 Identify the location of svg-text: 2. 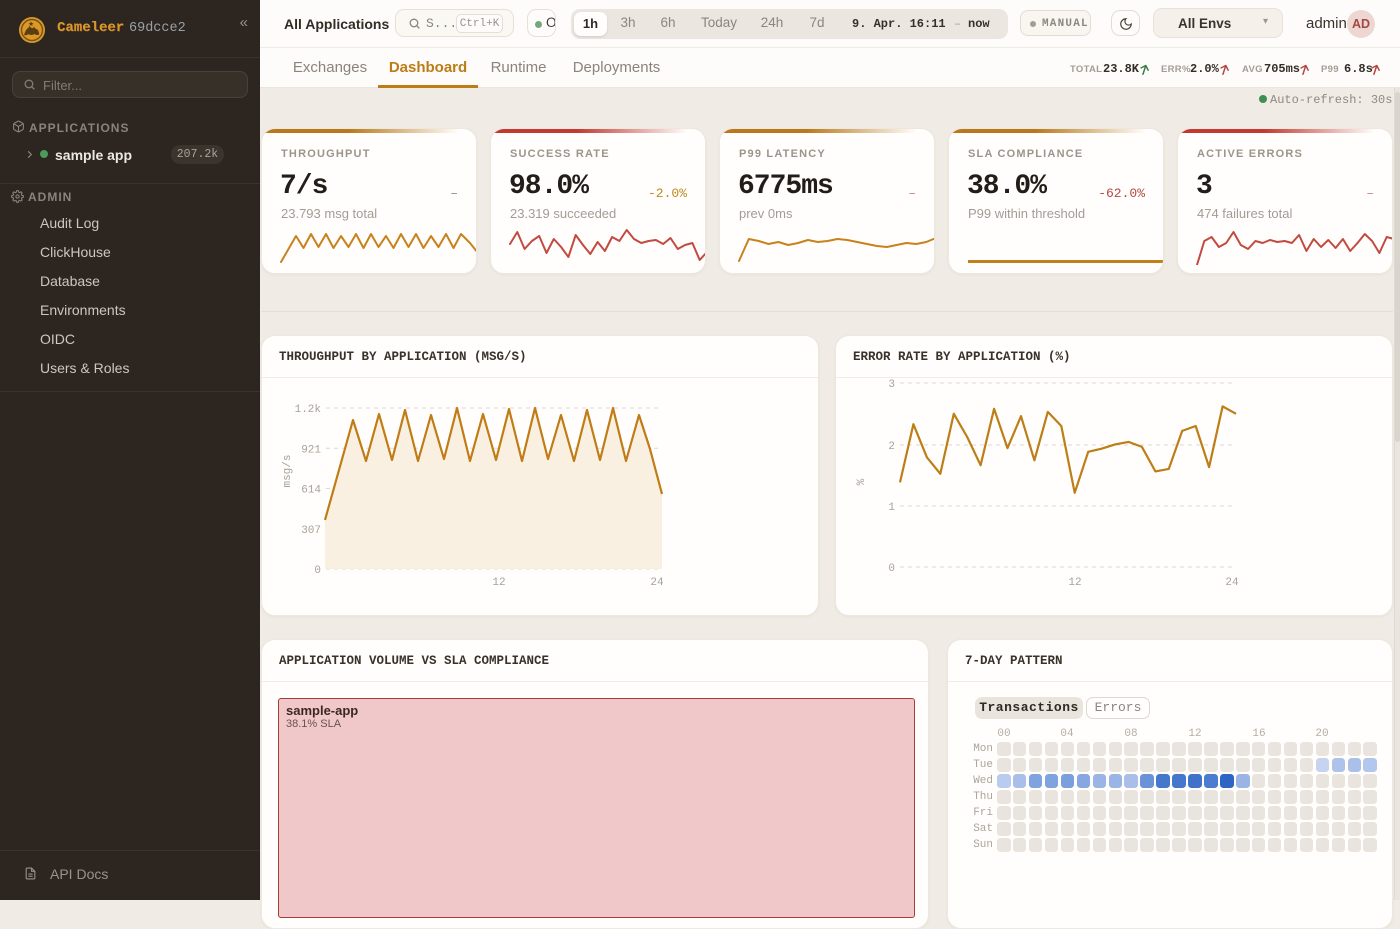
(891, 447).